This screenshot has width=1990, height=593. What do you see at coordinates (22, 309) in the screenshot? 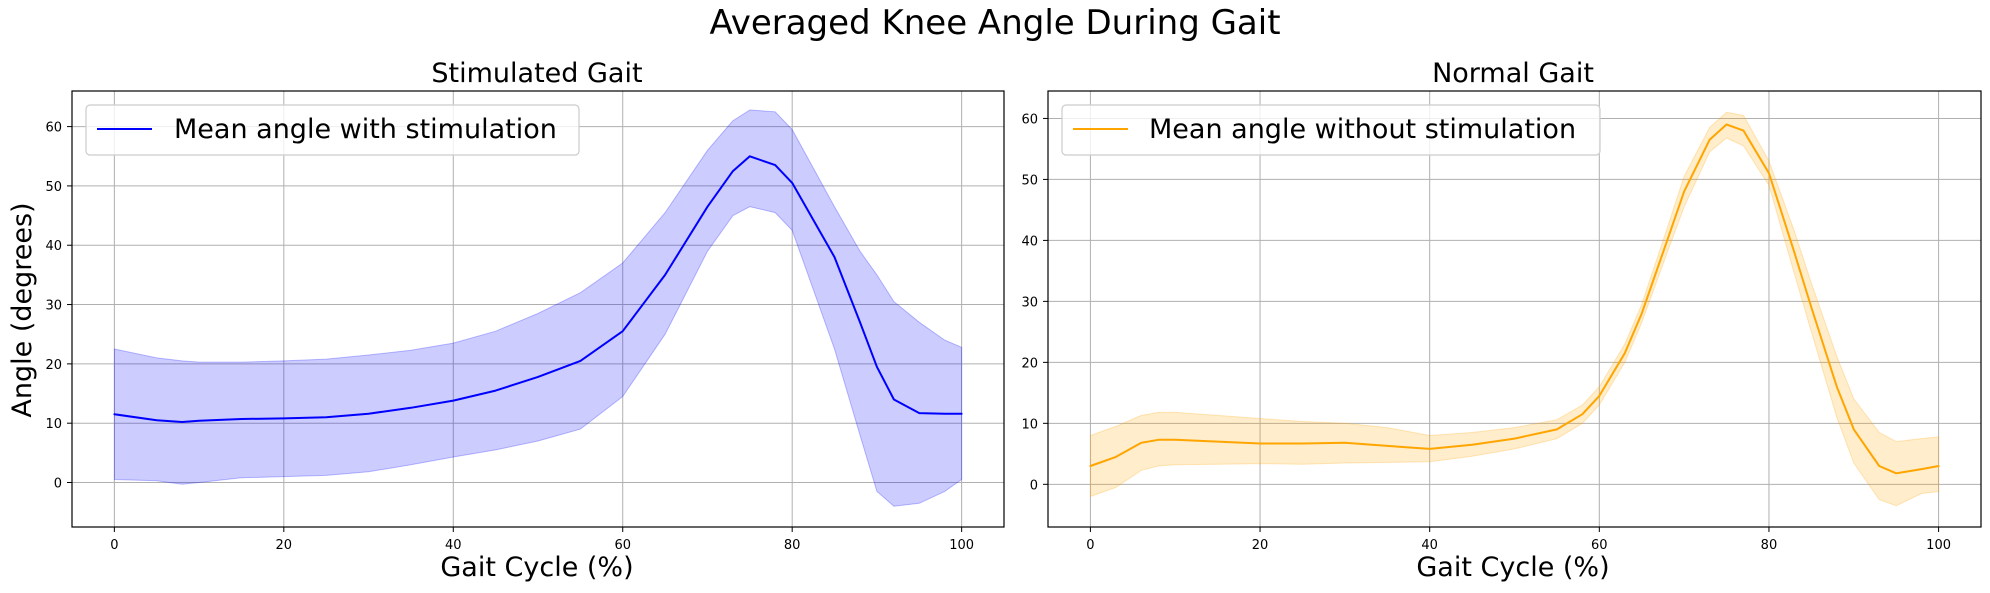
I see `y-axis-label: Angle (degrees)` at bounding box center [22, 309].